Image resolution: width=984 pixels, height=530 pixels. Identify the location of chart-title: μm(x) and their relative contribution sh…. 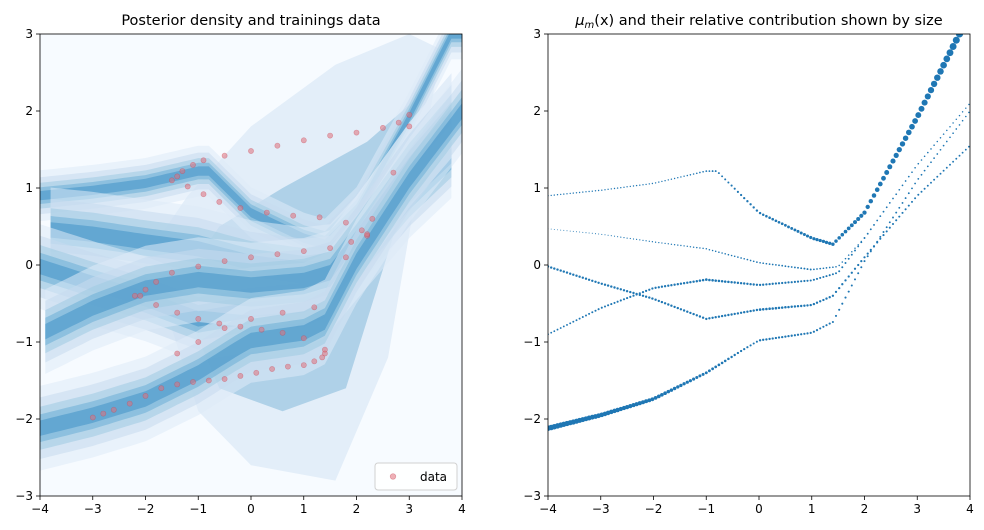
(758, 22).